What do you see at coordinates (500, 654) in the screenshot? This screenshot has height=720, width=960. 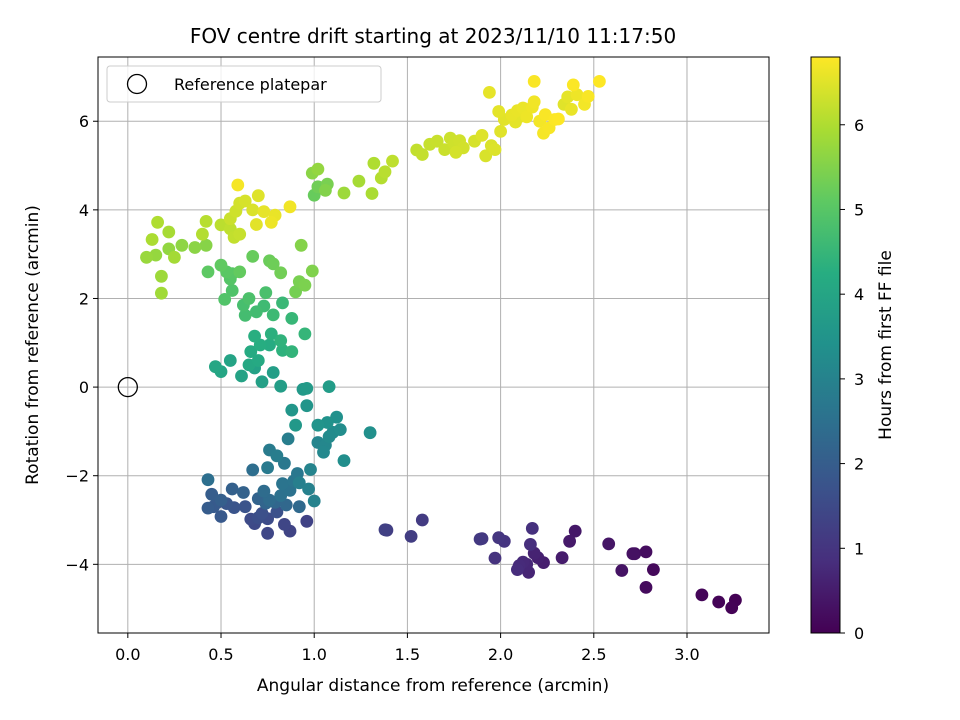 I see `x-tick-label: 2.0` at bounding box center [500, 654].